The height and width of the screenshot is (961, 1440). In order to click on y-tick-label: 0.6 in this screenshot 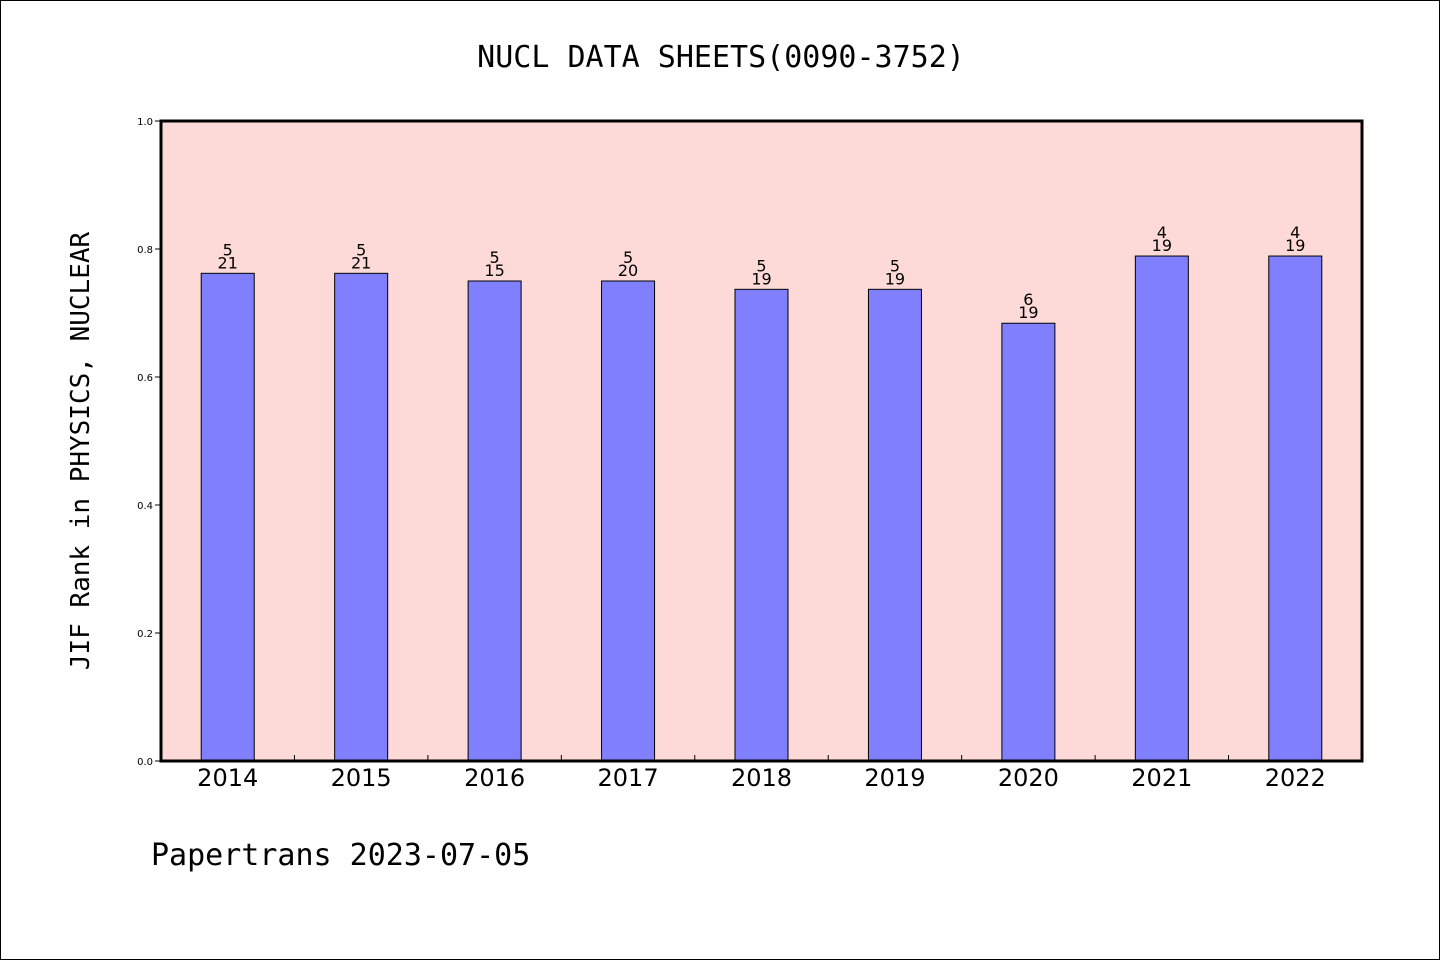, I will do `click(145, 378)`.